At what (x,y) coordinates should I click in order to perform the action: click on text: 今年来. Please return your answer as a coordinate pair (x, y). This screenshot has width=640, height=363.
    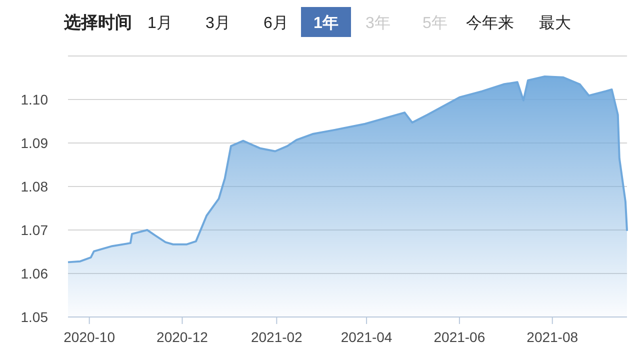
    Looking at the image, I should click on (490, 23).